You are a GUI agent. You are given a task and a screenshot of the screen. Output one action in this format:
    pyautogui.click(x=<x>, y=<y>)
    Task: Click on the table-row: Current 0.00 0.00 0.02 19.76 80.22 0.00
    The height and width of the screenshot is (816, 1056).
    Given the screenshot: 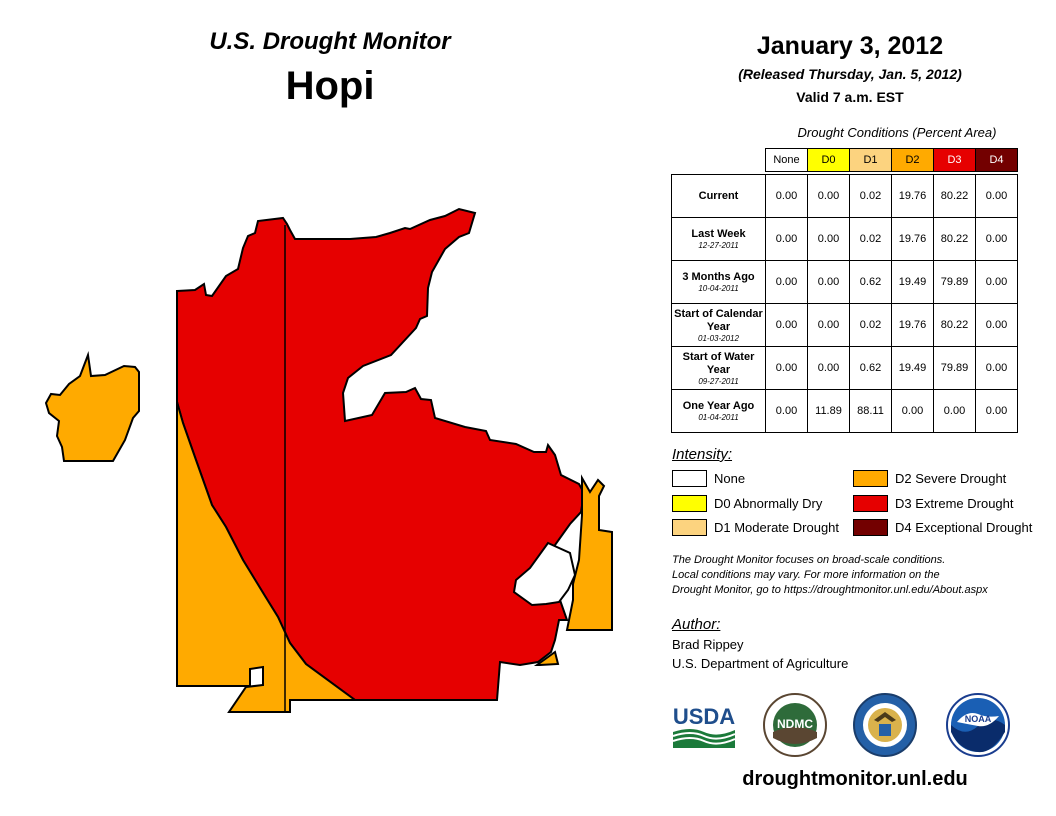 What is the action you would take?
    pyautogui.click(x=844, y=196)
    